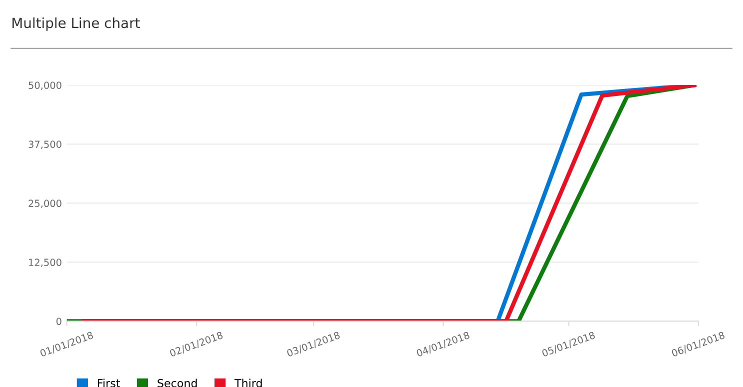 This screenshot has height=387, width=743. What do you see at coordinates (45, 86) in the screenshot?
I see `y-tick-label: 50,000` at bounding box center [45, 86].